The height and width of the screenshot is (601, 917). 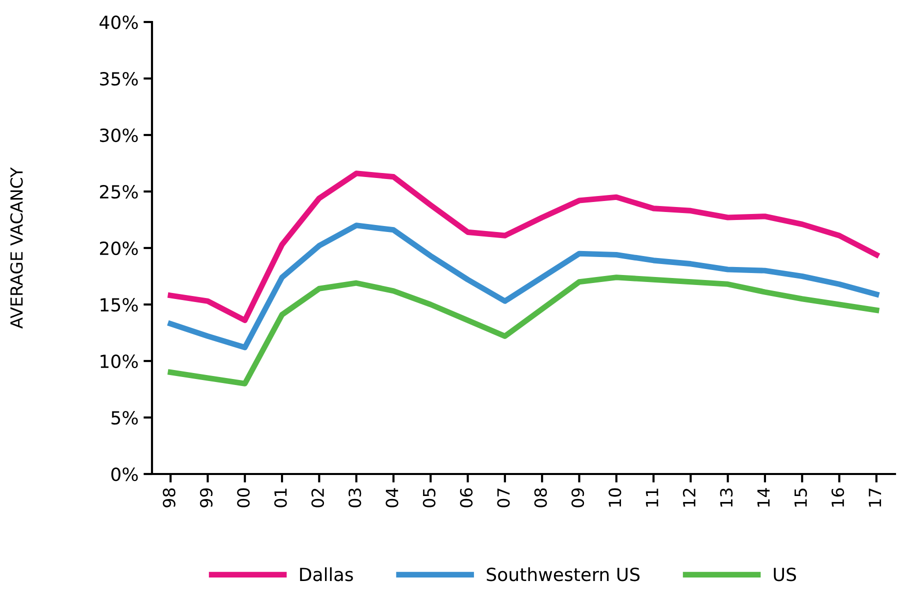 I want to click on y-tick-label: 25%, so click(x=119, y=191).